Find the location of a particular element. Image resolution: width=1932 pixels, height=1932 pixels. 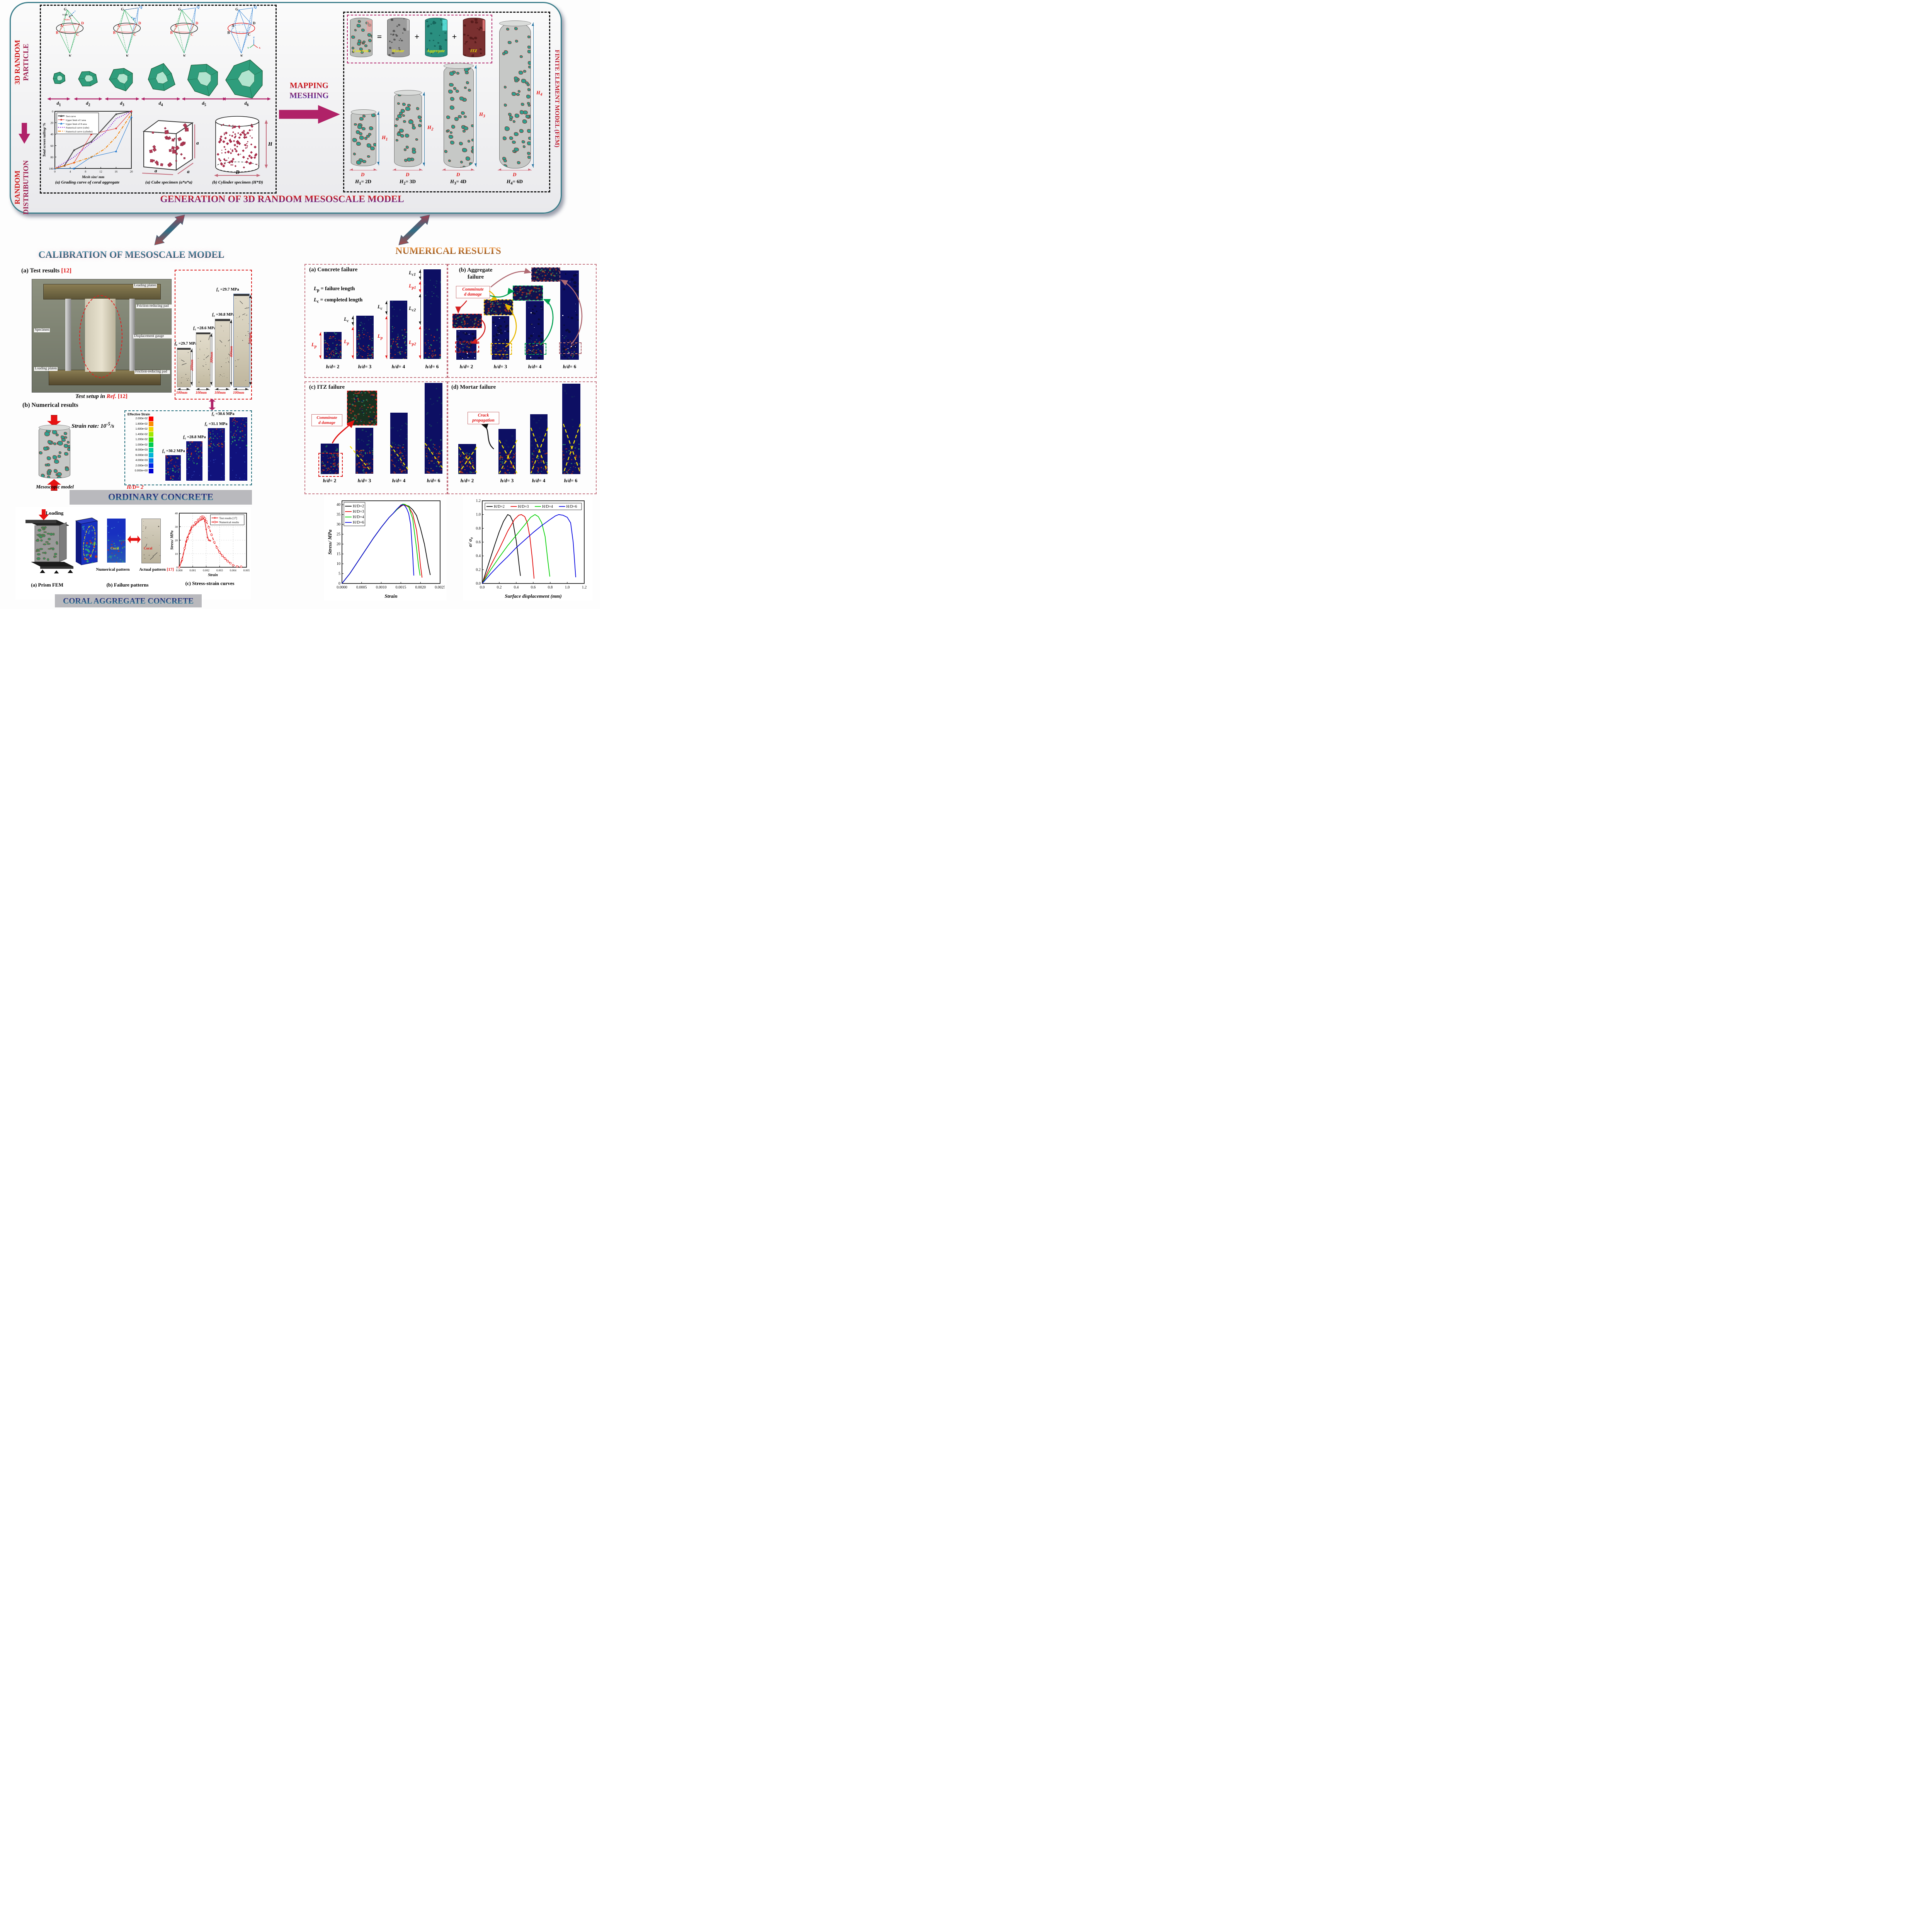

plus-sign: + is located at coordinates (454, 37).